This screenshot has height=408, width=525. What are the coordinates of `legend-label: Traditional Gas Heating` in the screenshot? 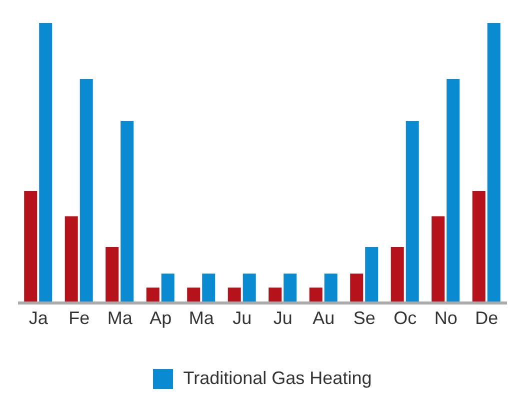 It's located at (277, 378).